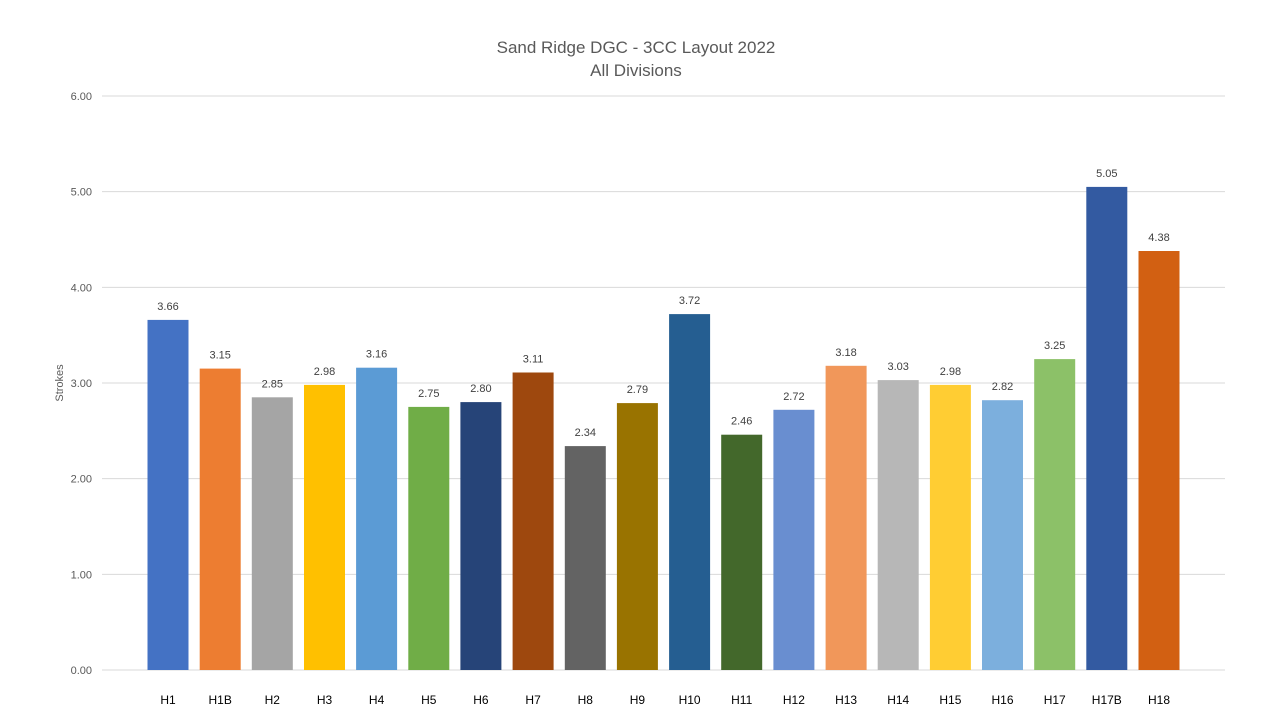  Describe the element at coordinates (60, 383) in the screenshot. I see `y-axis-title: Strokes` at that location.